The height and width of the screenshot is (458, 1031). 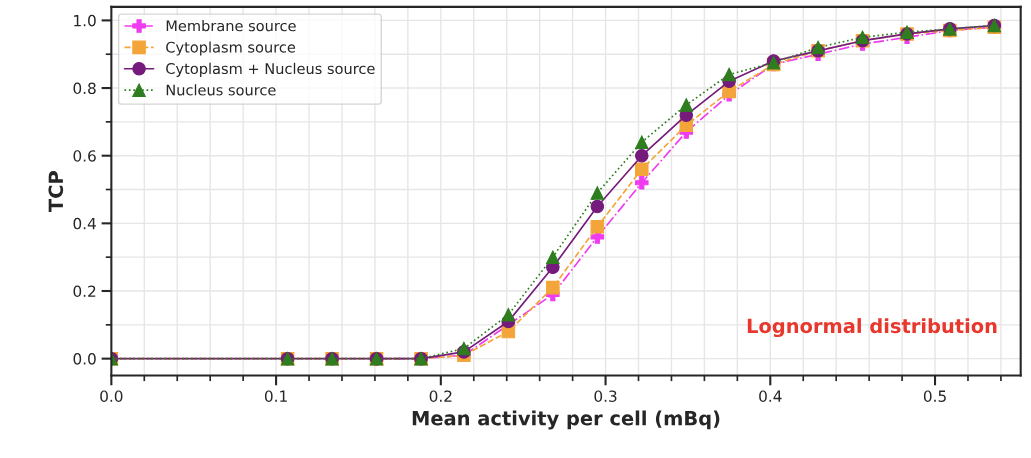 I want to click on y-tick-label: 0.4, so click(x=84, y=223).